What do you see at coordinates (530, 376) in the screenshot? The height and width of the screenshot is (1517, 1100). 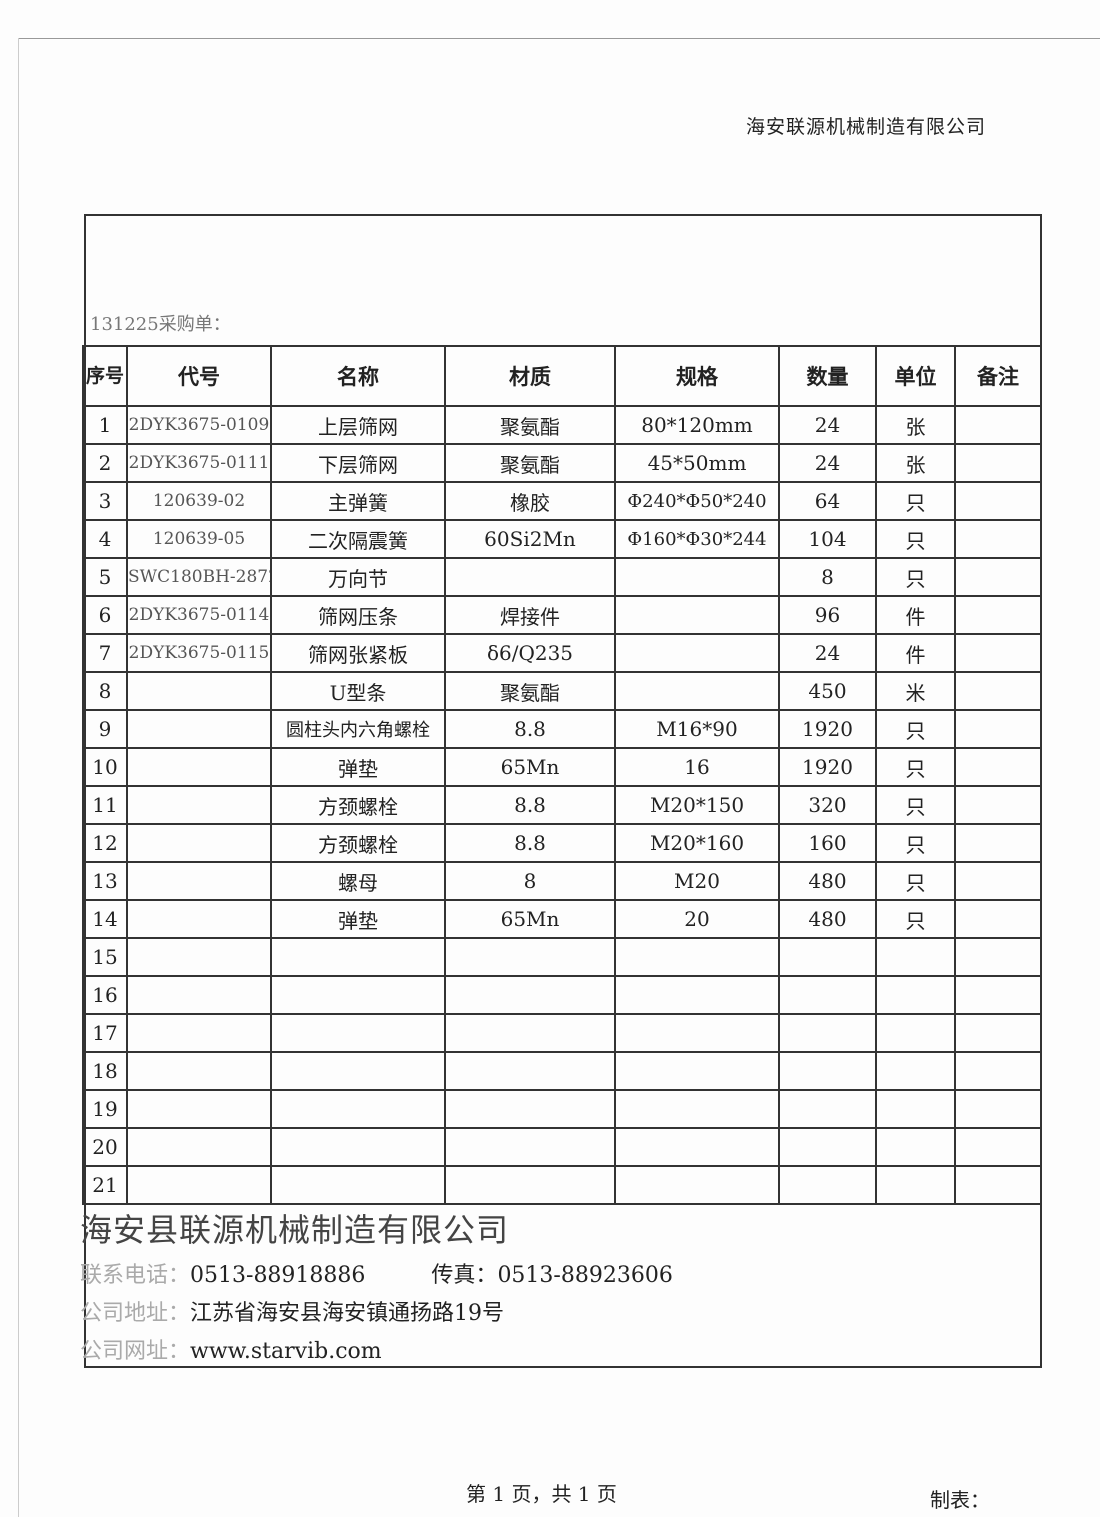 I see `column-header: 材质` at bounding box center [530, 376].